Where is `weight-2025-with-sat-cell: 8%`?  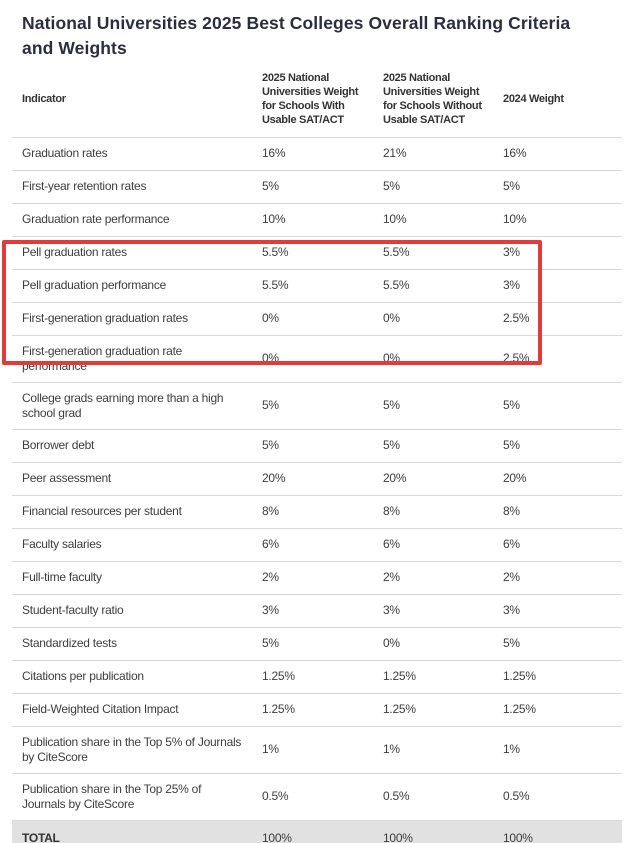 weight-2025-with-sat-cell: 8% is located at coordinates (312, 511).